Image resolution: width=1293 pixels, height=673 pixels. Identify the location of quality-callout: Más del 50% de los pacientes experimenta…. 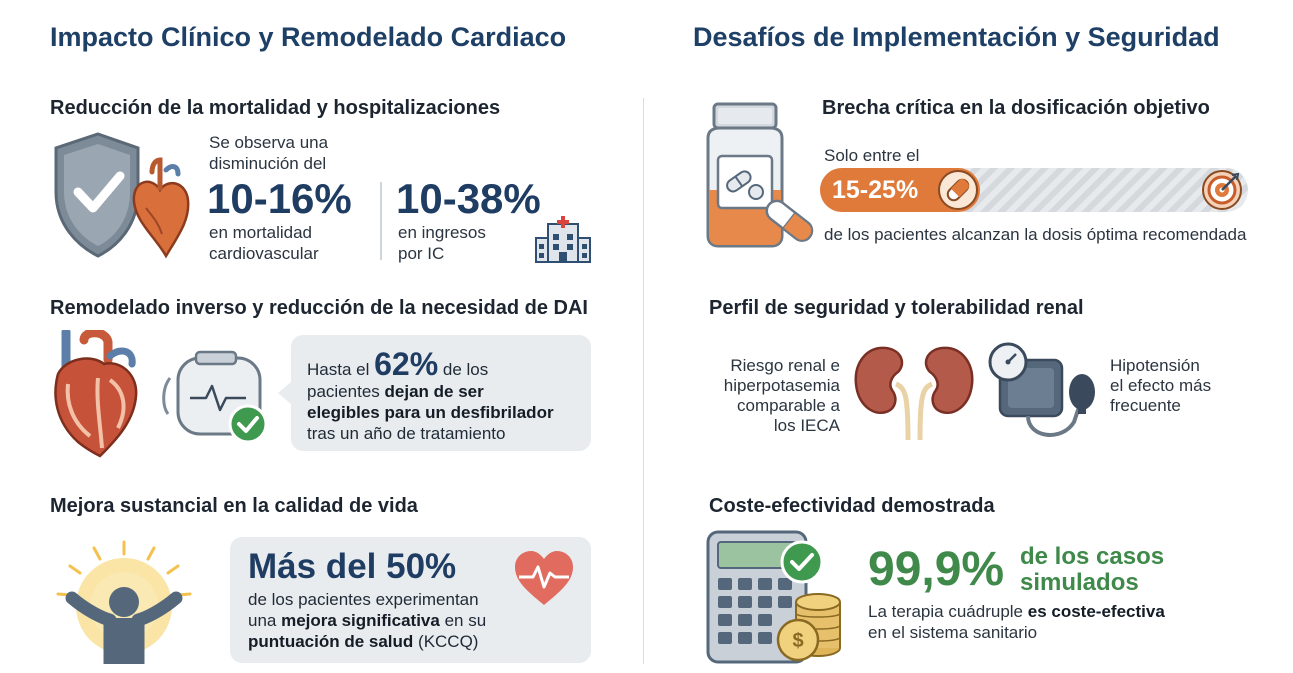
(410, 600).